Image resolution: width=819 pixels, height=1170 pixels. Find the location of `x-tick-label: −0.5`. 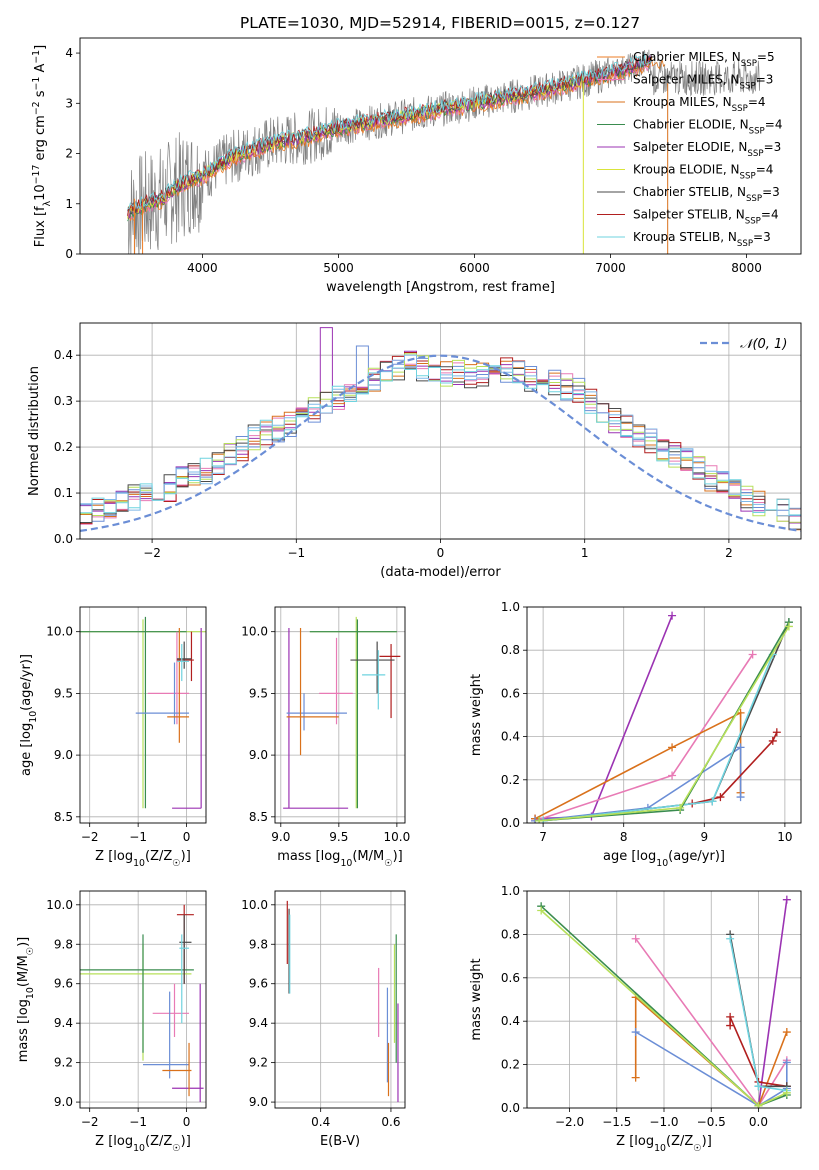

x-tick-label: −0.5 is located at coordinates (711, 1122).